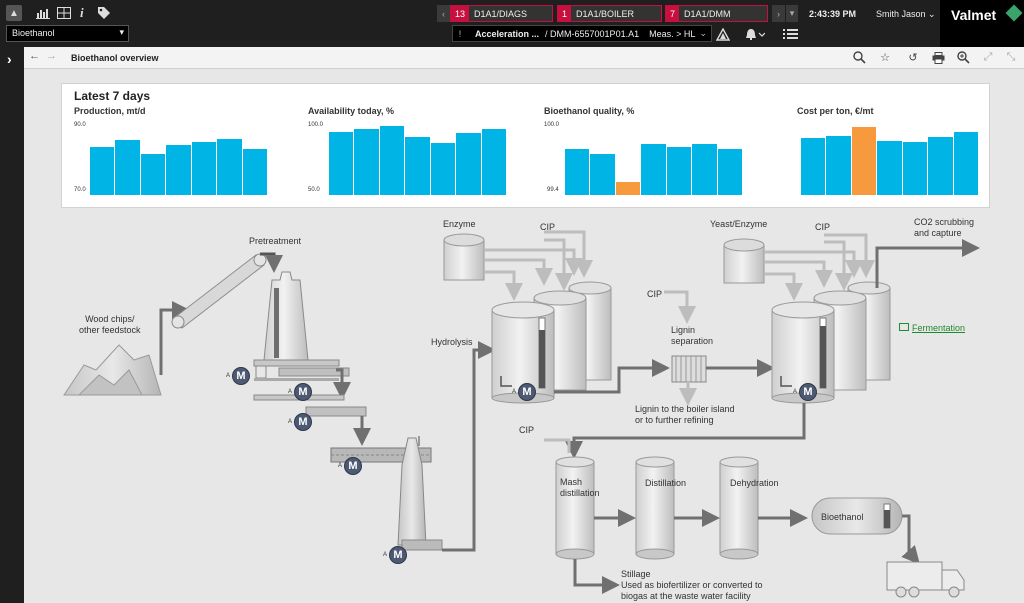 The height and width of the screenshot is (603, 1024). What do you see at coordinates (859, 57) in the screenshot?
I see `search-icon` at bounding box center [859, 57].